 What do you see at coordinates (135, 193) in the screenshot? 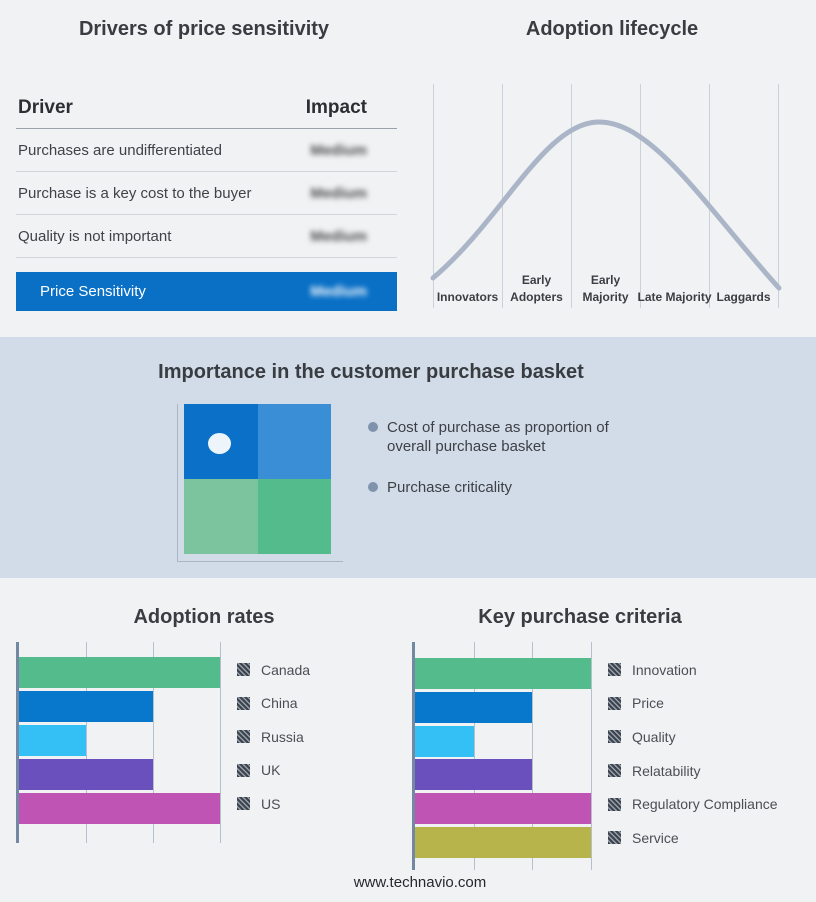
I see `driver-cell: Purchase is a key cost to the buyer` at bounding box center [135, 193].